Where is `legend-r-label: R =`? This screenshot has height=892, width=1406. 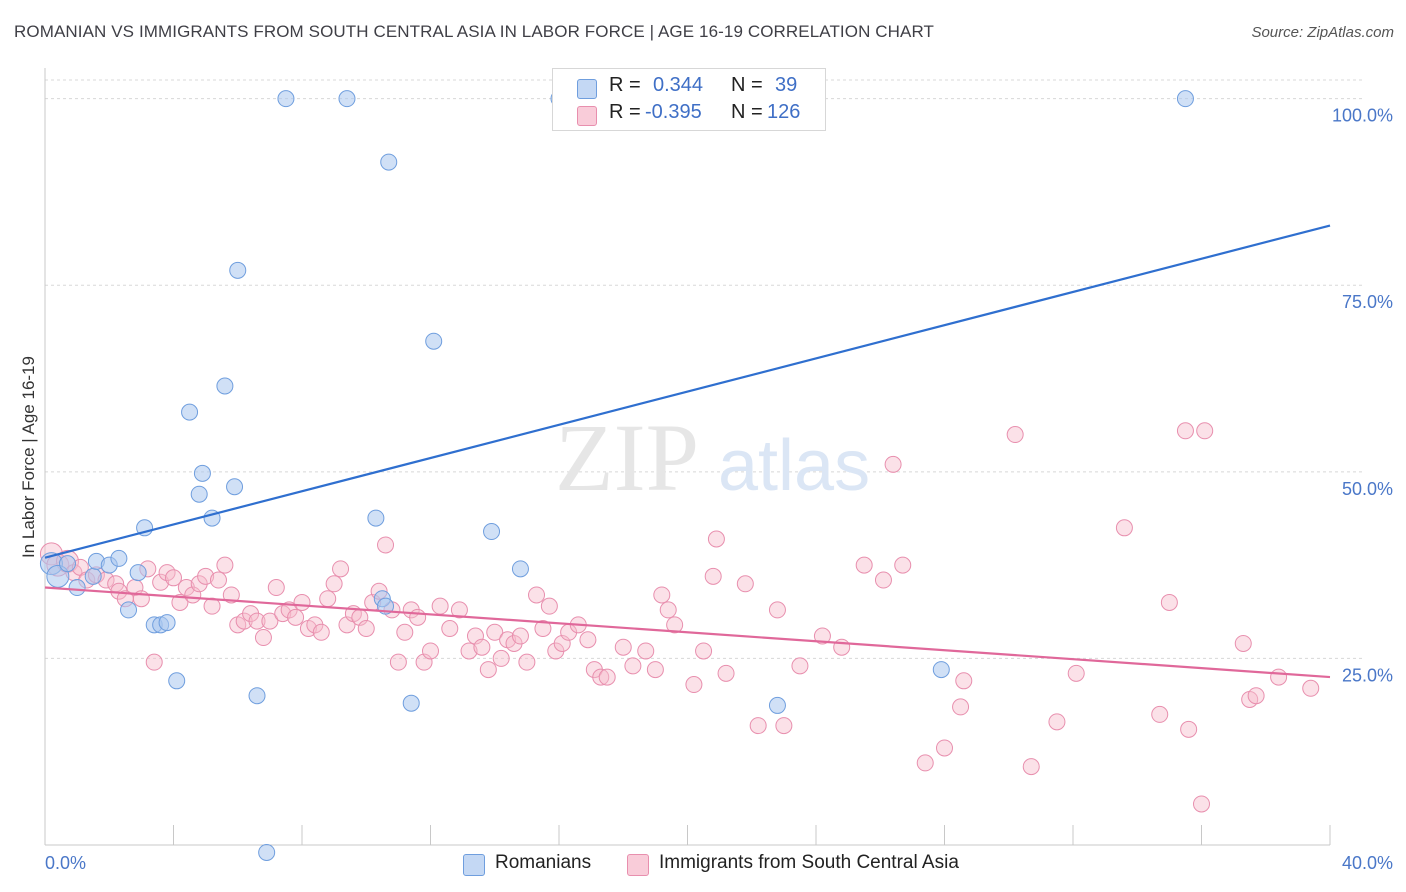 legend-r-label: R = is located at coordinates (625, 112).